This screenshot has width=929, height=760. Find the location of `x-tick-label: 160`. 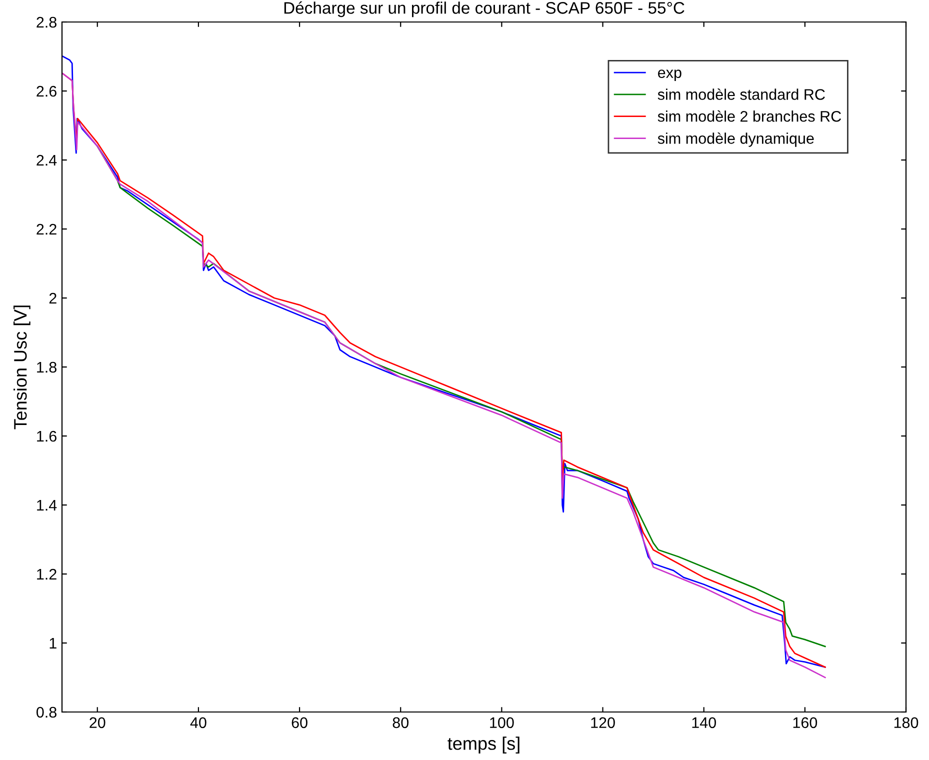

x-tick-label: 160 is located at coordinates (805, 722).